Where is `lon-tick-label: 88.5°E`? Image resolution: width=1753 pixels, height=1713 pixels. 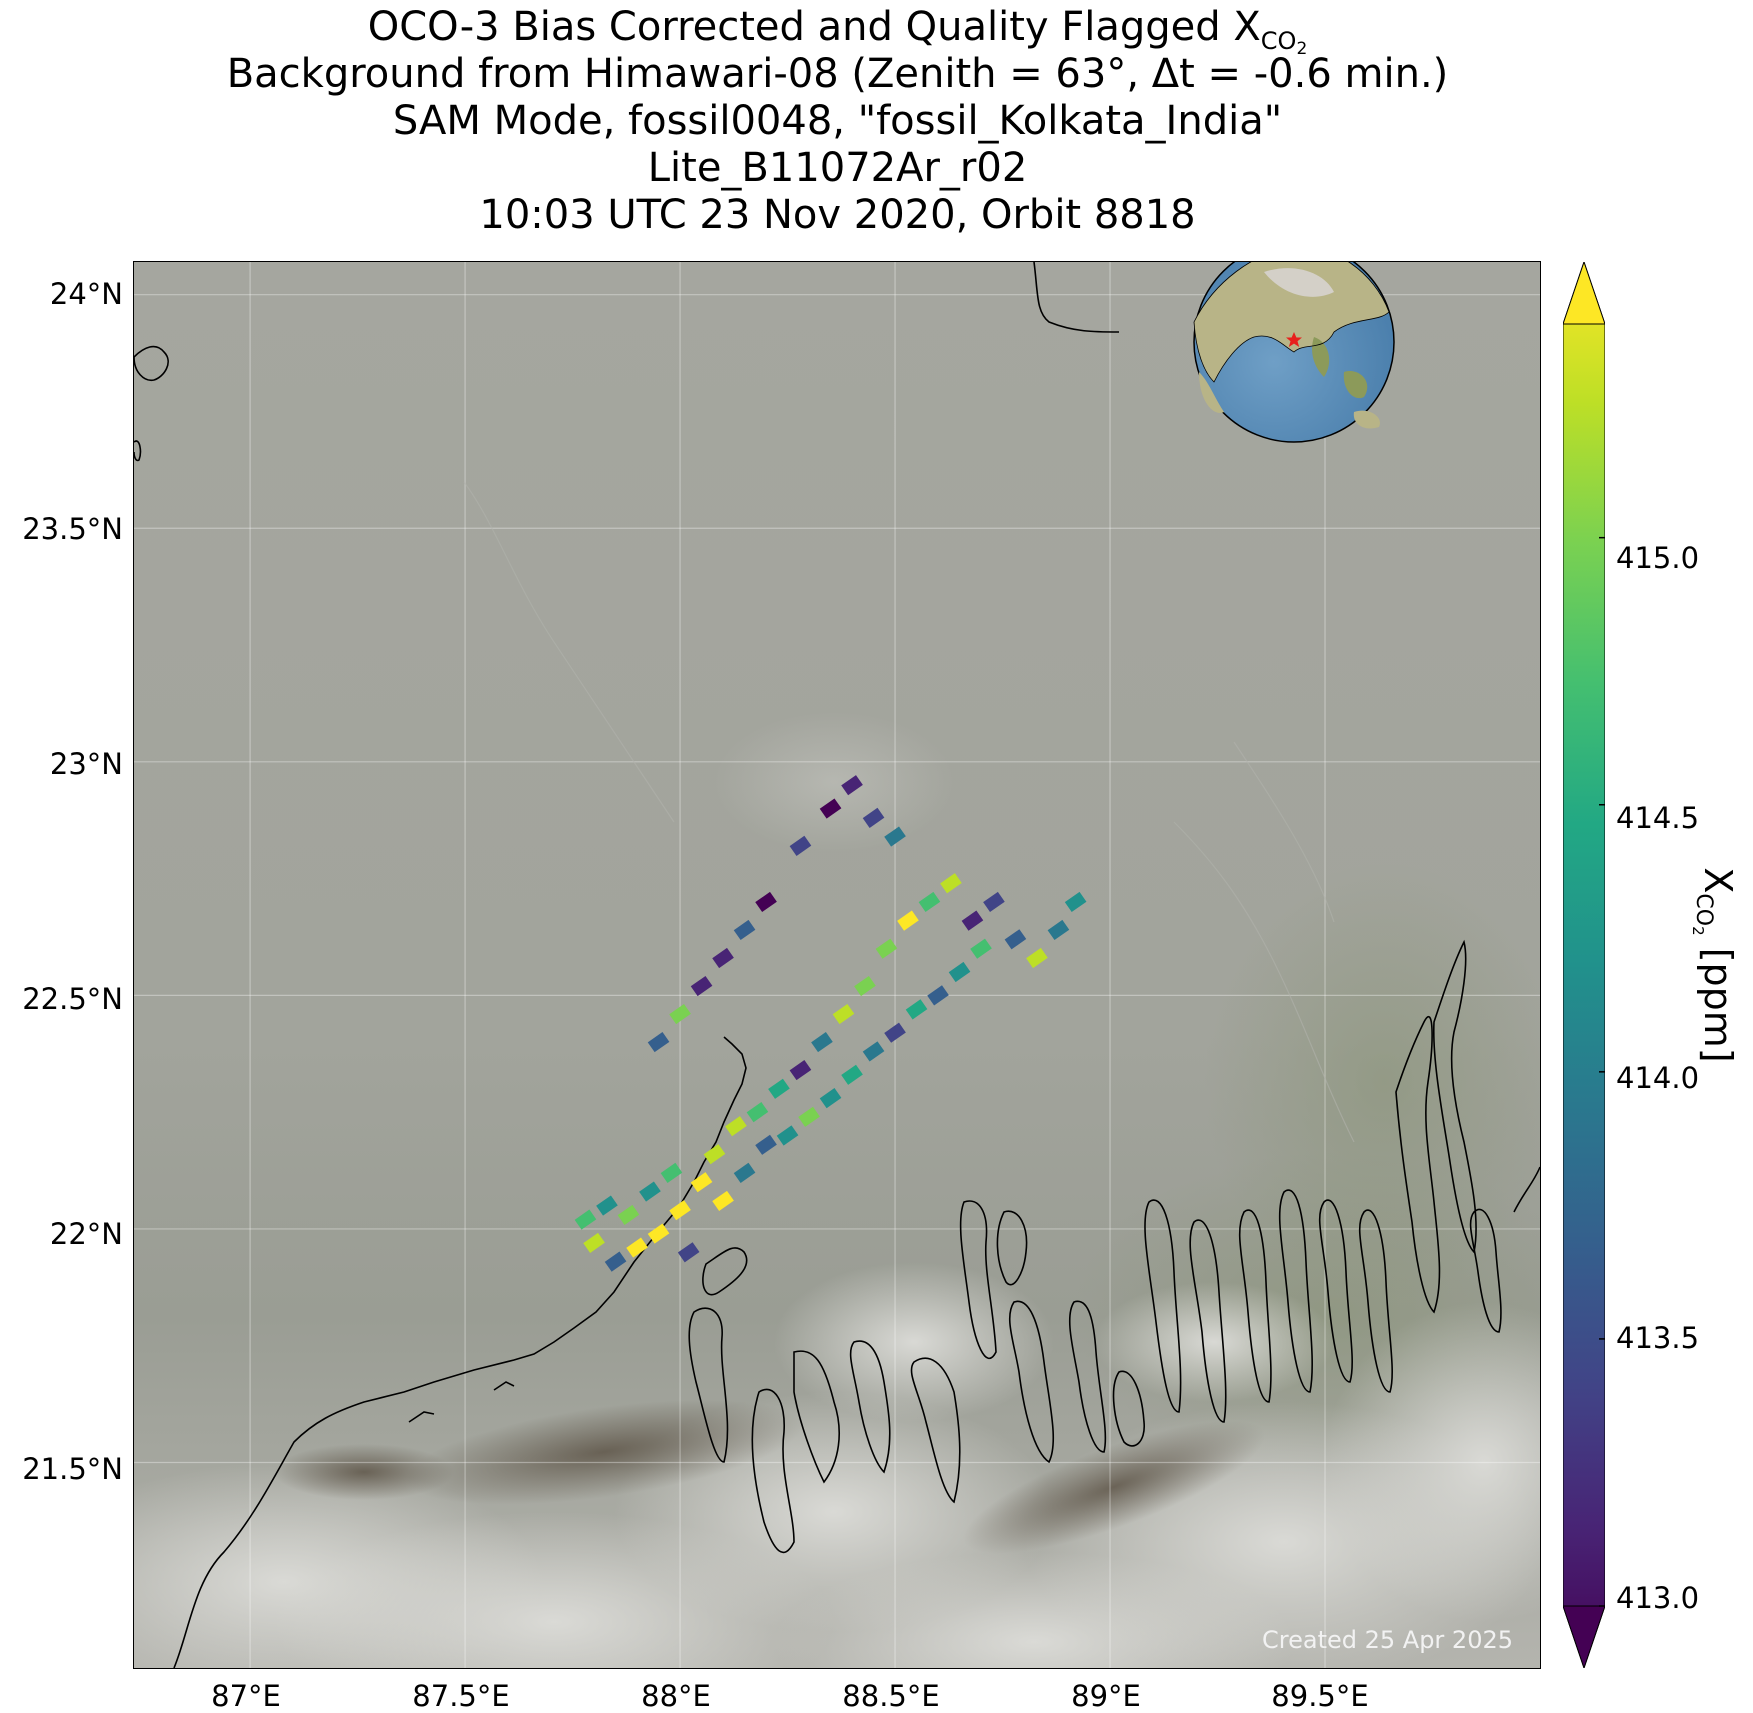
lon-tick-label: 88.5°E is located at coordinates (891, 1696).